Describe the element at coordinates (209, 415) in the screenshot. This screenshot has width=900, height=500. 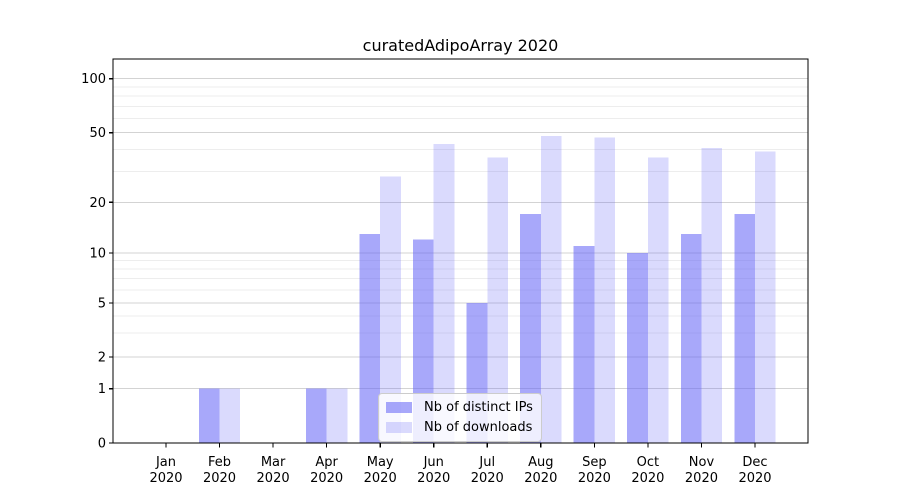
I see `bar-ips-Feb` at that location.